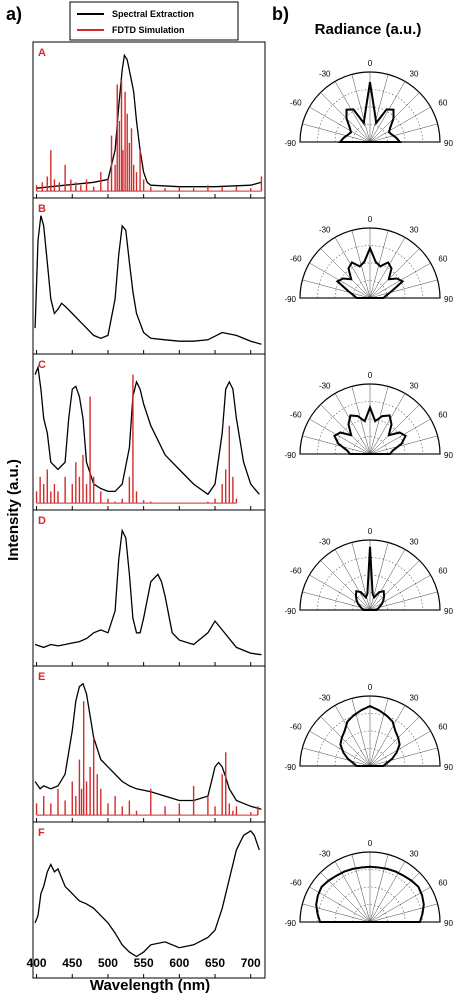  I want to click on subplot-e: E, so click(149, 744).